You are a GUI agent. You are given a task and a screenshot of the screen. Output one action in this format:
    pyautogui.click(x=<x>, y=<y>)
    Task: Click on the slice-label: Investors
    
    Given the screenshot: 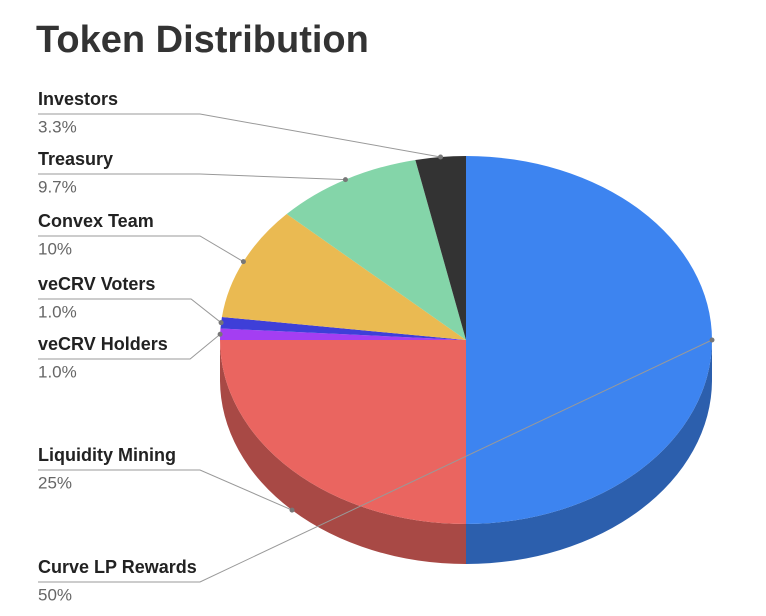 What is the action you would take?
    pyautogui.click(x=78, y=99)
    